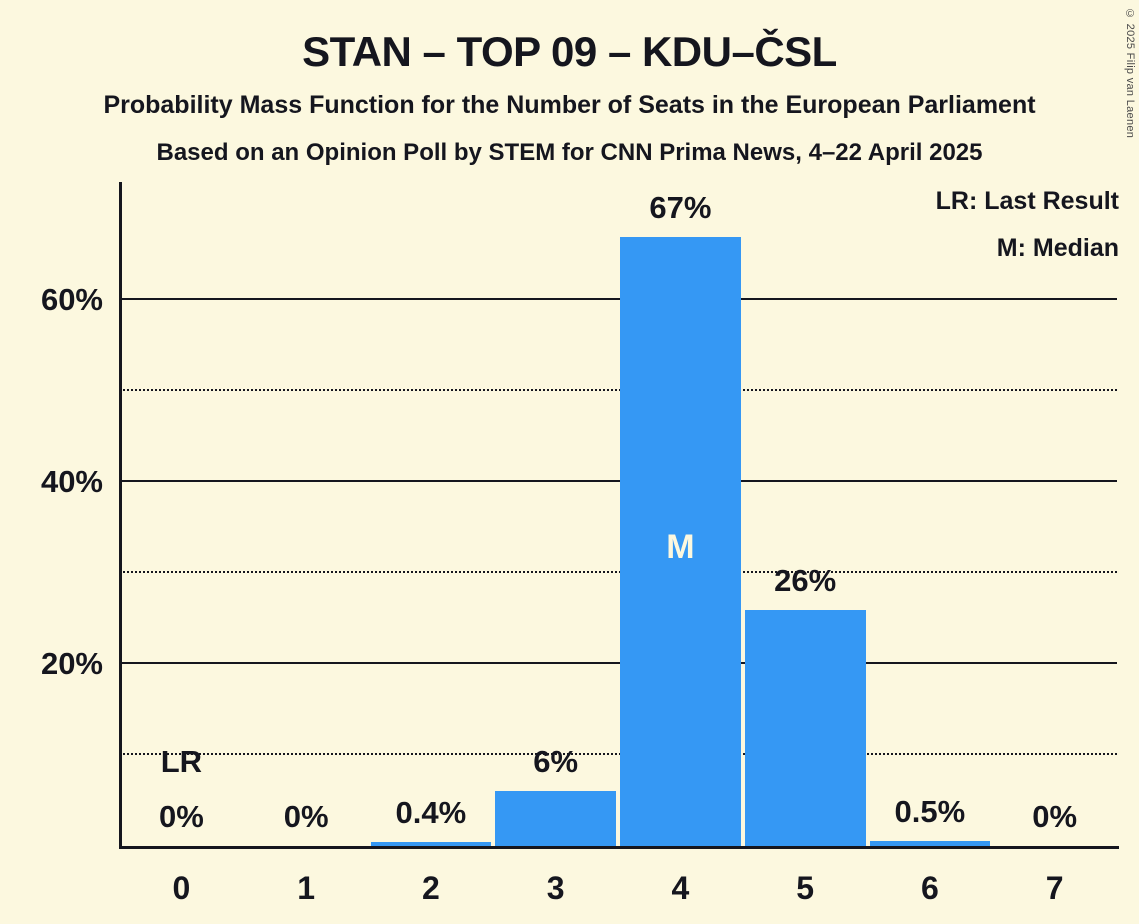 The image size is (1139, 924). I want to click on value-label-seat-7: 0%, so click(1055, 816).